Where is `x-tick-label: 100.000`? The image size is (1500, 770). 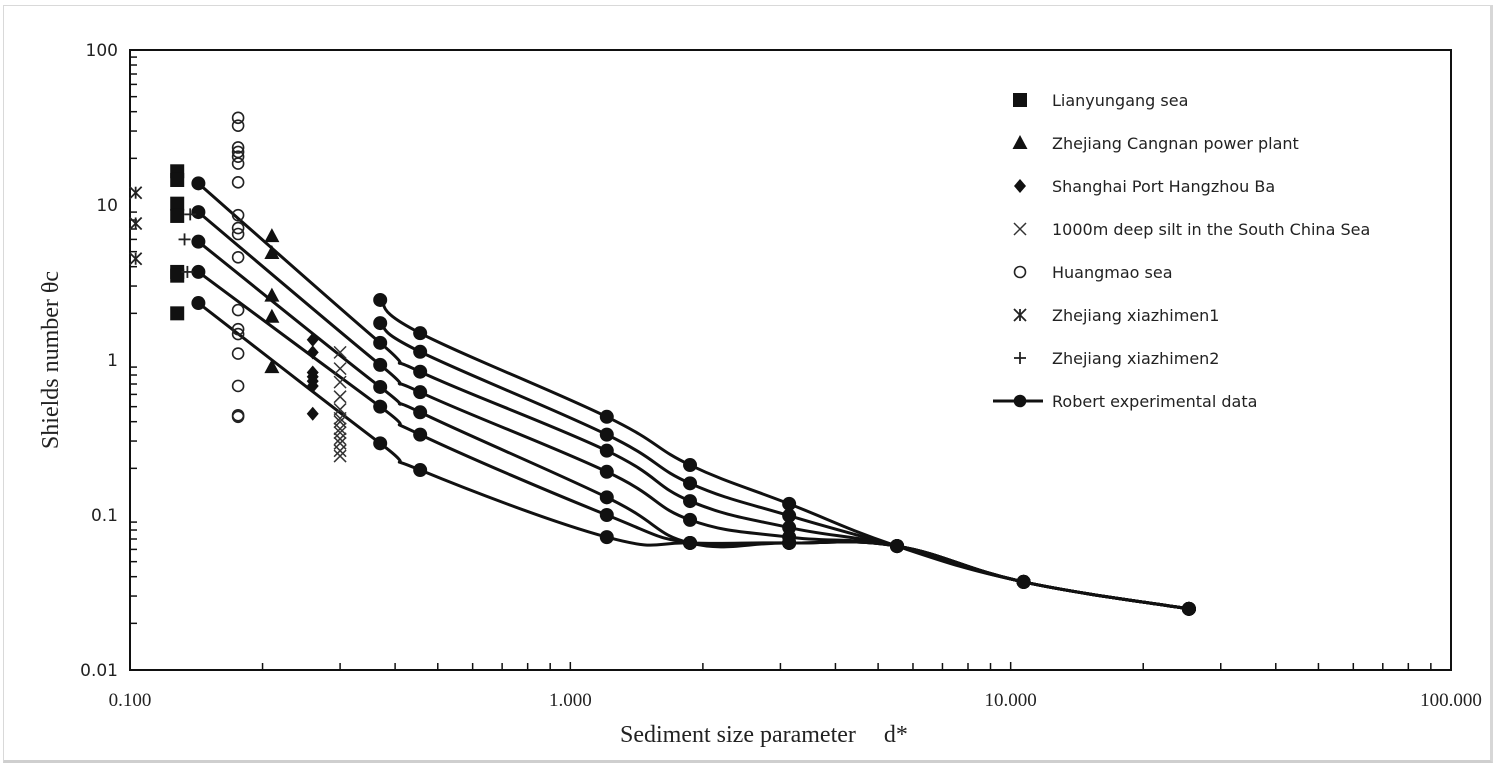
x-tick-label: 100.000 is located at coordinates (1451, 700).